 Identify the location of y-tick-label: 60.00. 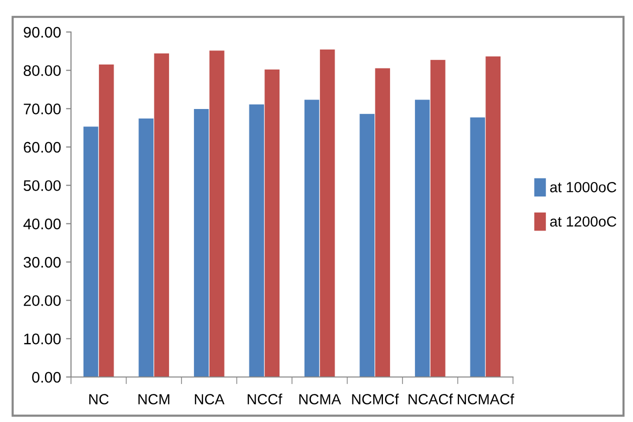
(42, 147).